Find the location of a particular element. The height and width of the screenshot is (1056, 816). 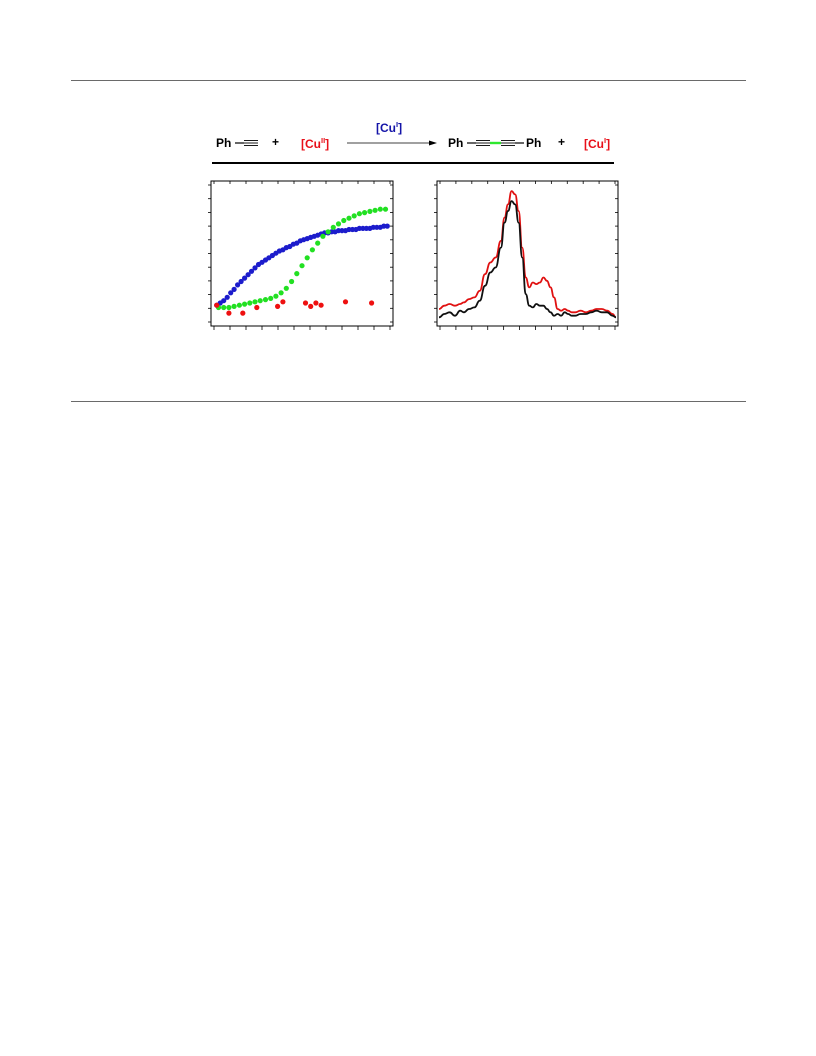

reactant-ph-label: Ph is located at coordinates (223, 143).